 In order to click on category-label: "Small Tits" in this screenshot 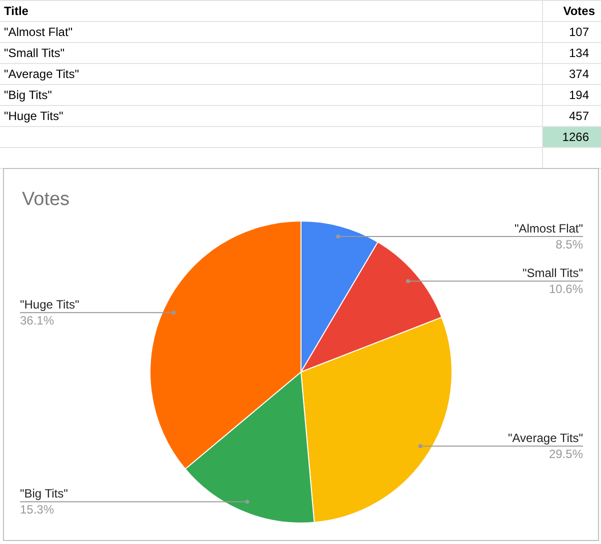, I will do `click(34, 53)`.